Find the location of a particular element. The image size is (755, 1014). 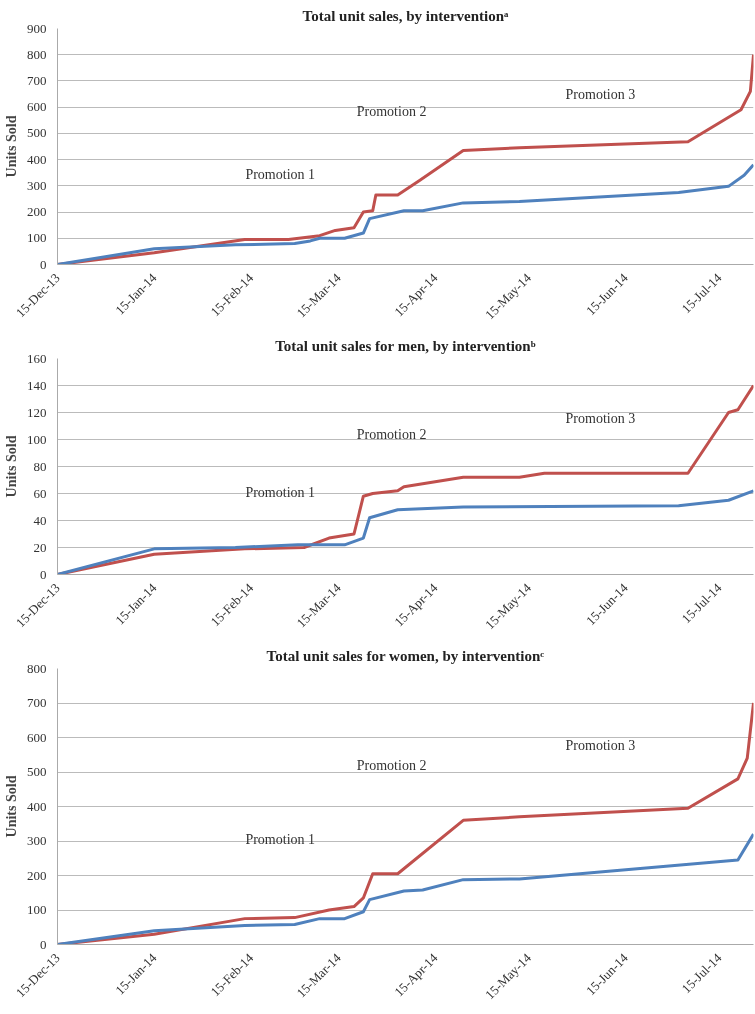

y-tick-label: 900 is located at coordinates (37, 28).